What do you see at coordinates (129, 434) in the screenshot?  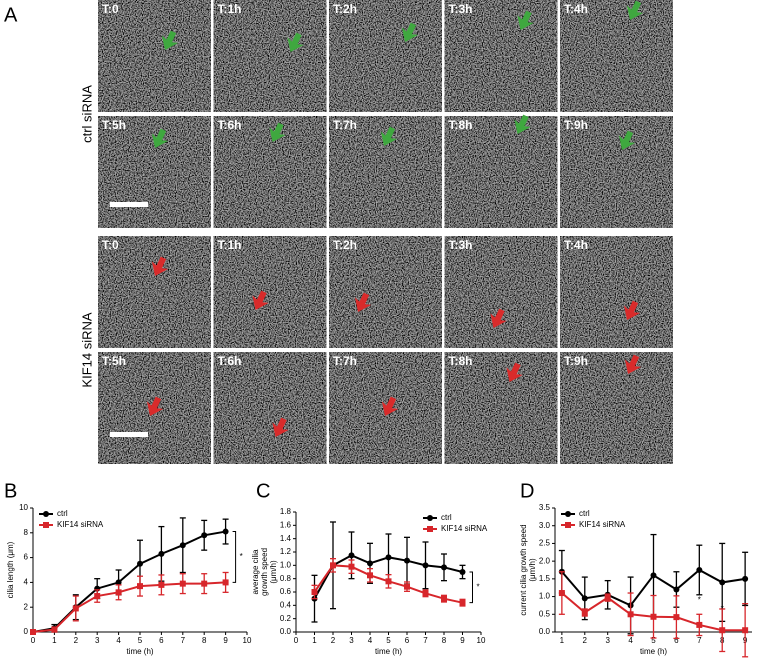 I see `scale-bar` at bounding box center [129, 434].